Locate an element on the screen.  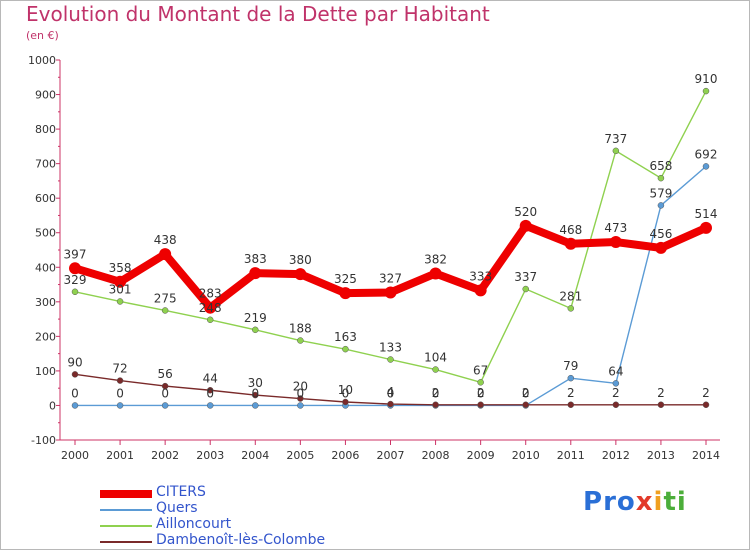
data-label: 30 is located at coordinates (255, 383).